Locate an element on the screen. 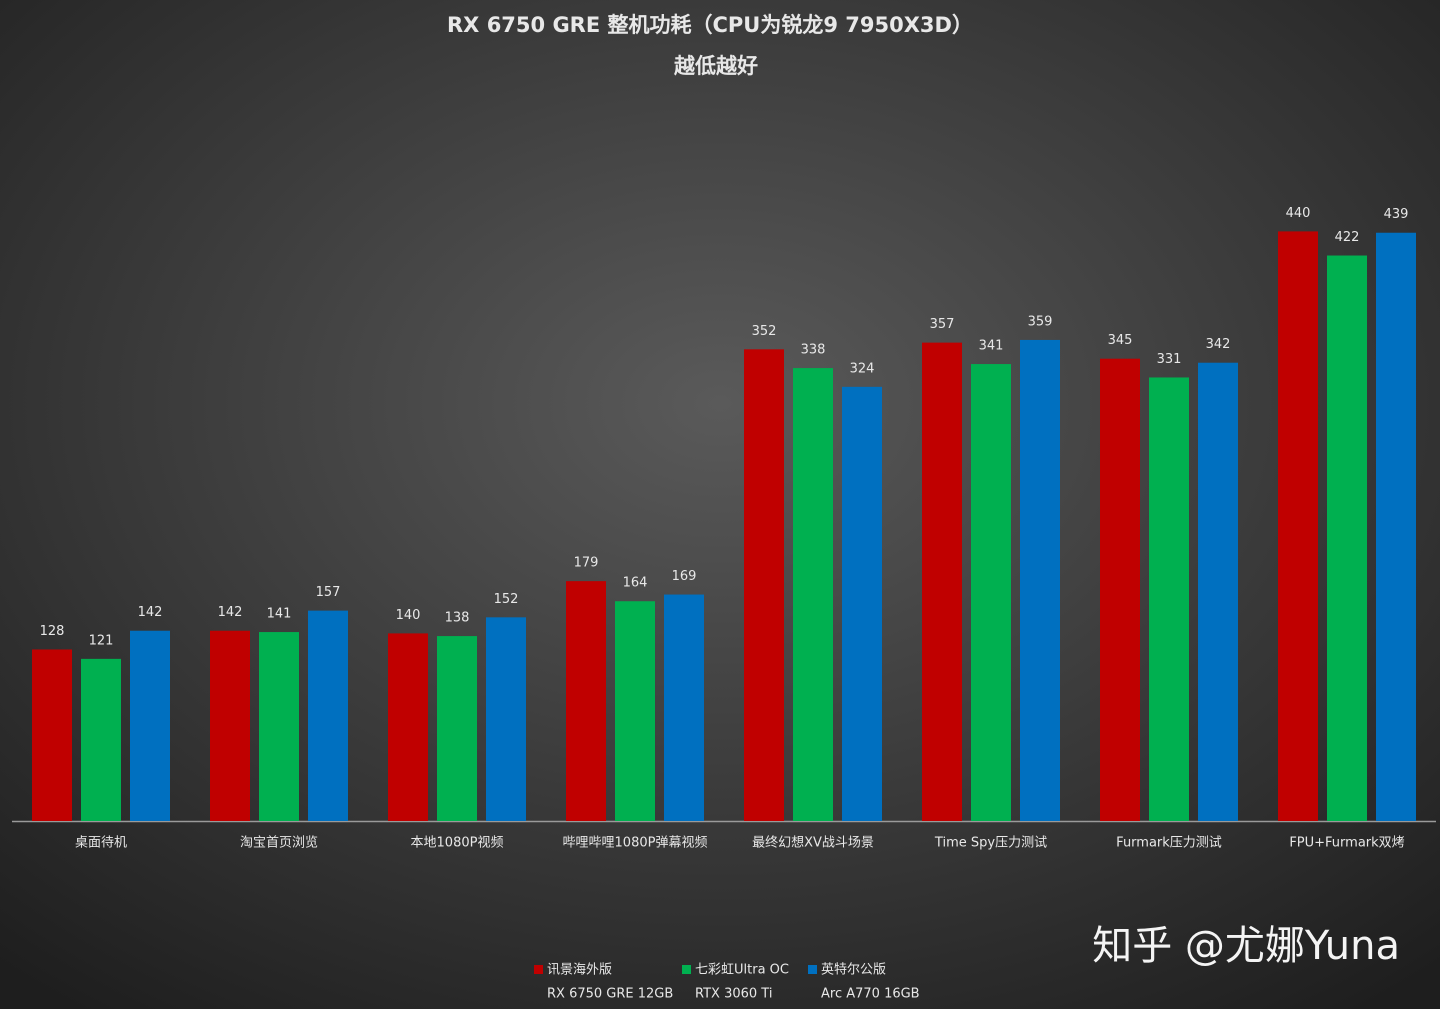  data-label: 164 is located at coordinates (635, 583).